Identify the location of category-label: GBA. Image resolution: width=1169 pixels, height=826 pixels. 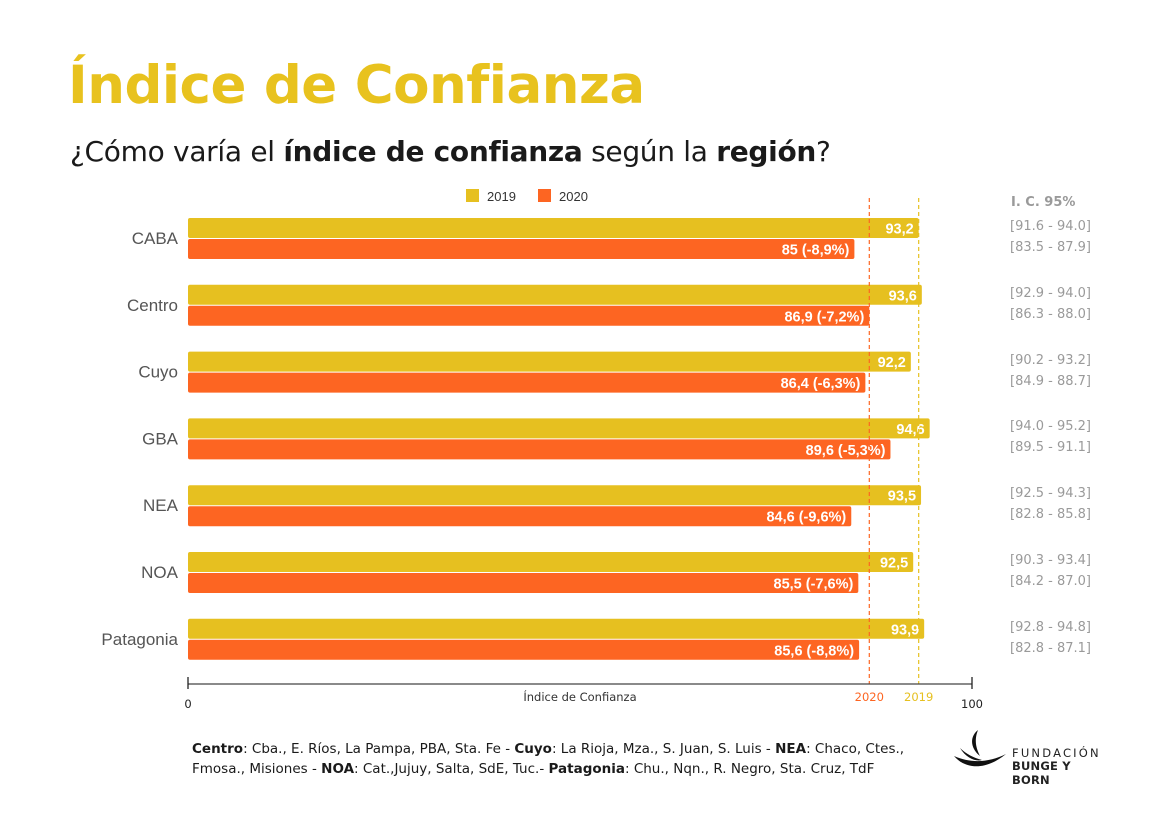
(160, 438).